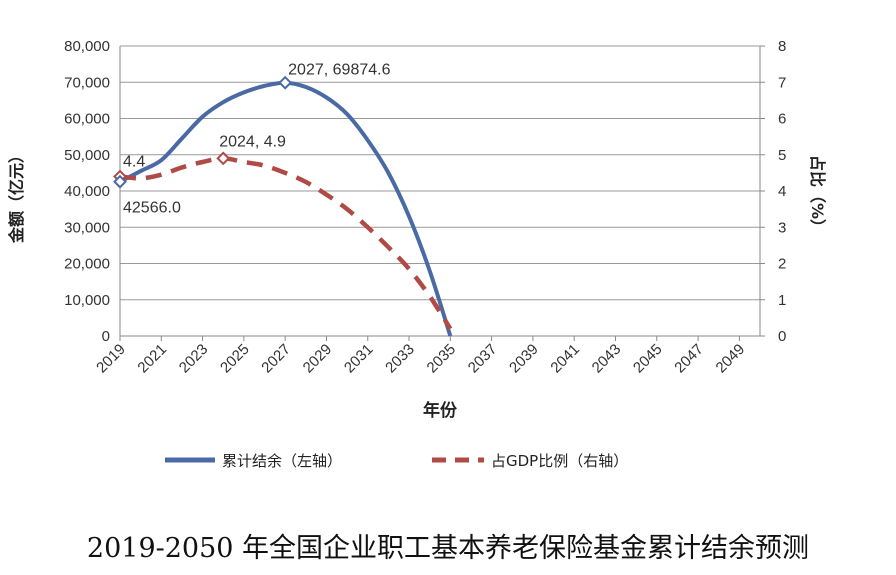  I want to click on y-right-tick-label: 2, so click(782, 264).